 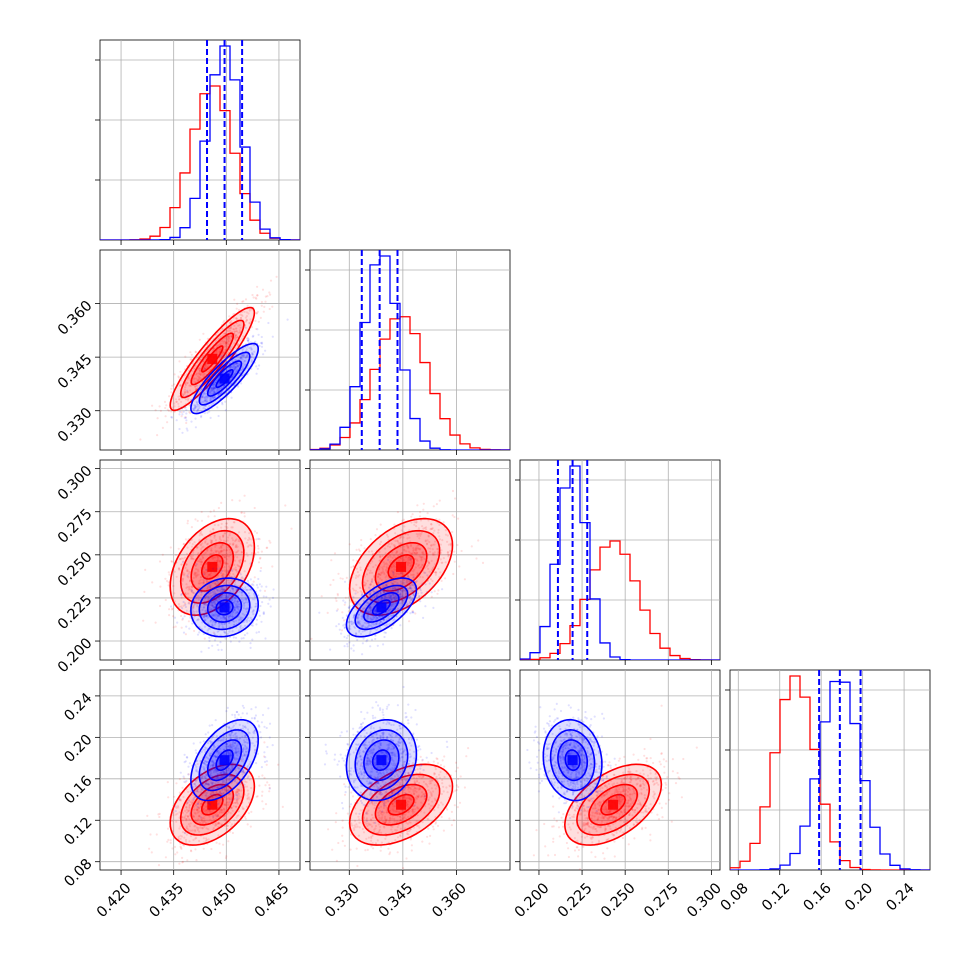 I want to click on y-tick-label: 0.24, so click(x=79, y=707).